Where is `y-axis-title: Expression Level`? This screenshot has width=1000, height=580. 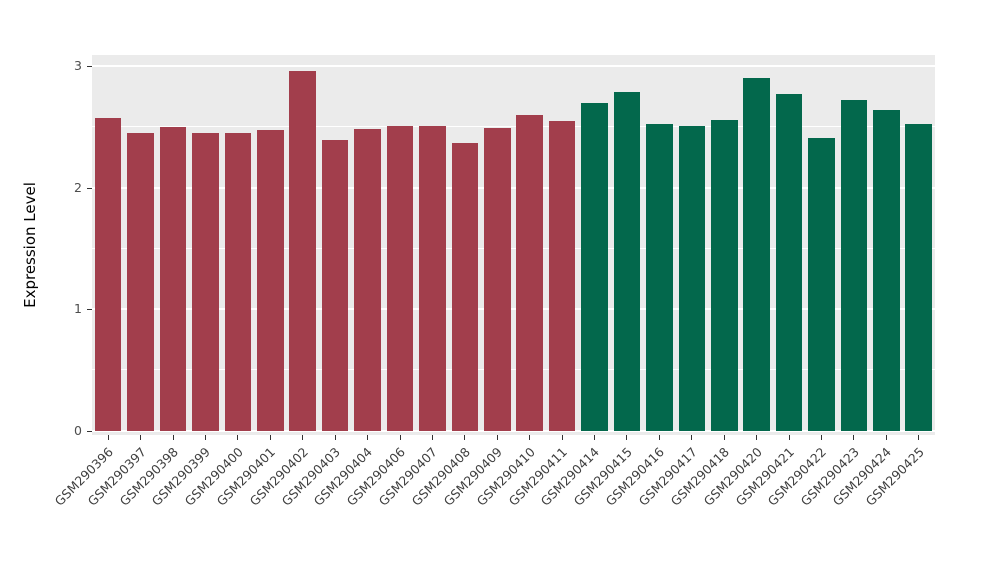 y-axis-title: Expression Level is located at coordinates (30, 245).